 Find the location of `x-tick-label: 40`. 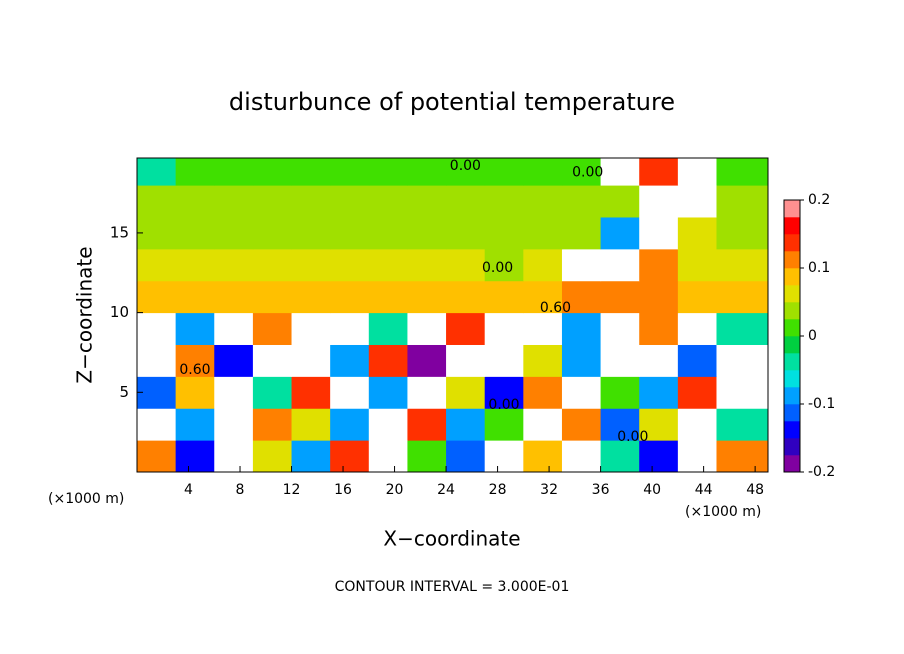

x-tick-label: 40 is located at coordinates (652, 490).